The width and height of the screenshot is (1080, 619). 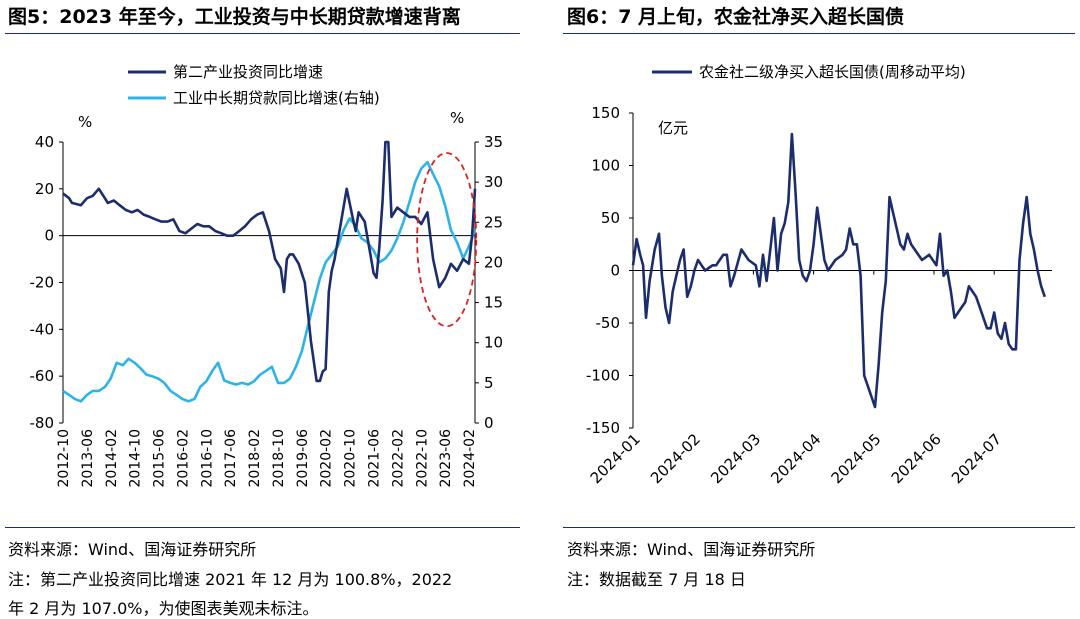 I want to click on highlight-ellipse, so click(x=447, y=240).